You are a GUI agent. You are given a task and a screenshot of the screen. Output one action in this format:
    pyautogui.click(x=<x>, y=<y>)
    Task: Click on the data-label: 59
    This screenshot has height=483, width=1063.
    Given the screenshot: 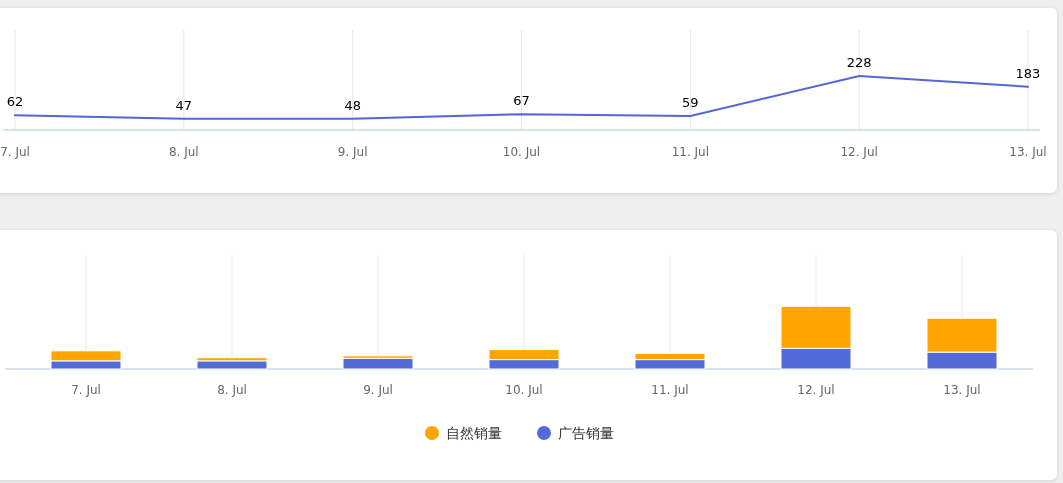 What is the action you would take?
    pyautogui.click(x=690, y=103)
    